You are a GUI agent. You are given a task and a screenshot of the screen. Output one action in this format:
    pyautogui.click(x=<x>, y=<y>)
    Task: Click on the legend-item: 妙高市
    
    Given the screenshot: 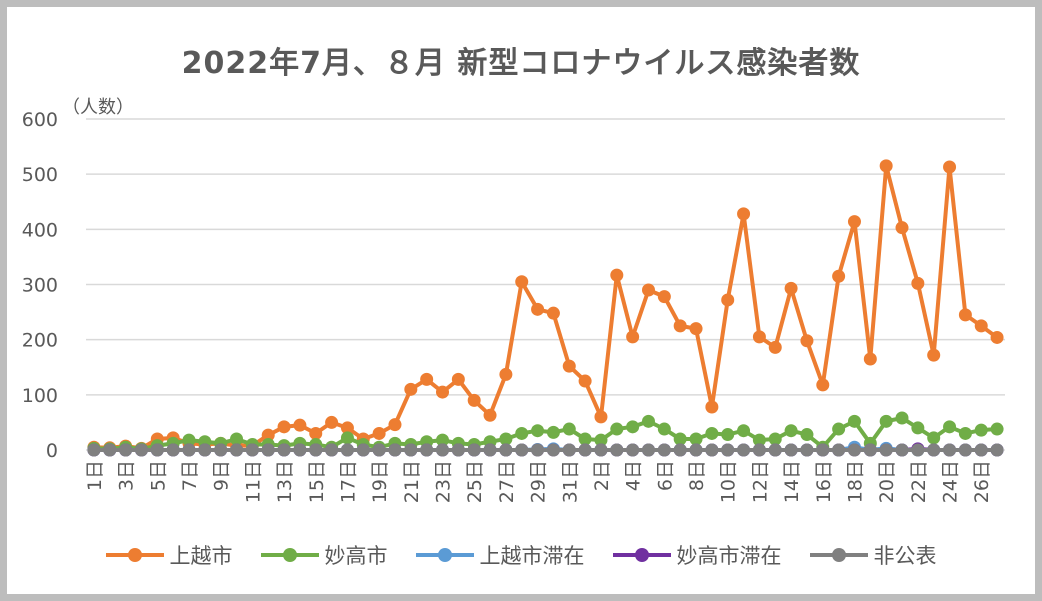 What is the action you would take?
    pyautogui.click(x=324, y=555)
    